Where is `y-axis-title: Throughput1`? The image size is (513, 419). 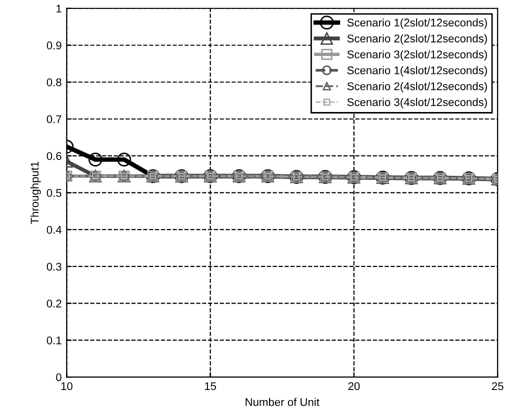
y-axis-title: Throughput1 is located at coordinates (35, 193).